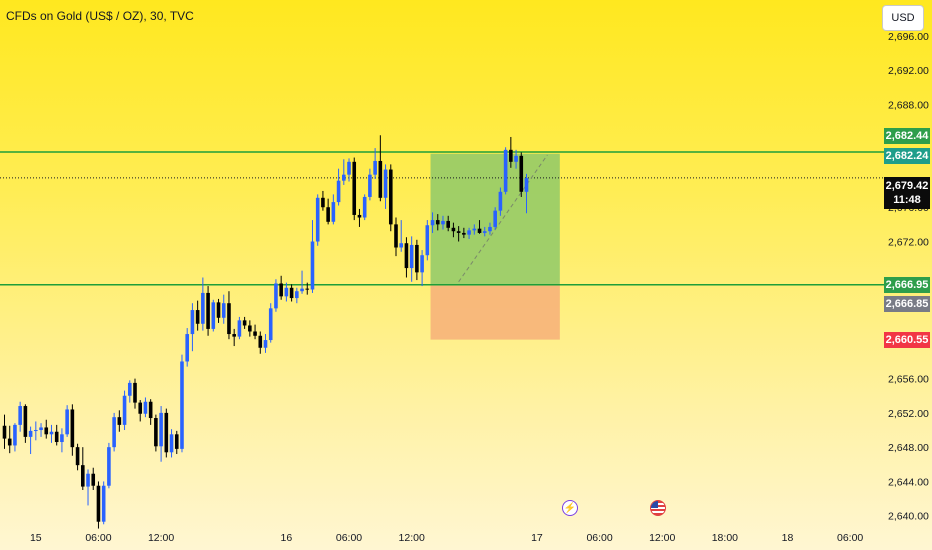 Image resolution: width=932 pixels, height=550 pixels. I want to click on y-tick-label: 2,672.00, so click(908, 243).